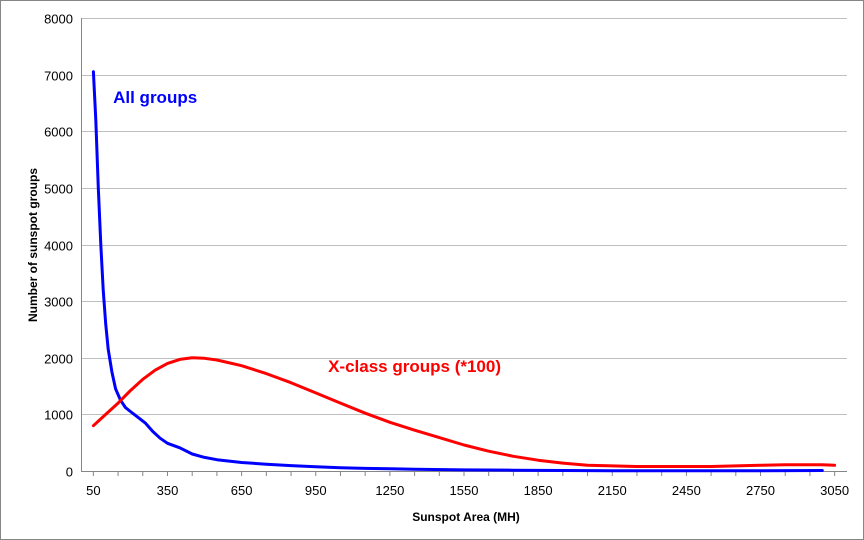 The image size is (864, 540). I want to click on x-tick-label: 2450, so click(686, 490).